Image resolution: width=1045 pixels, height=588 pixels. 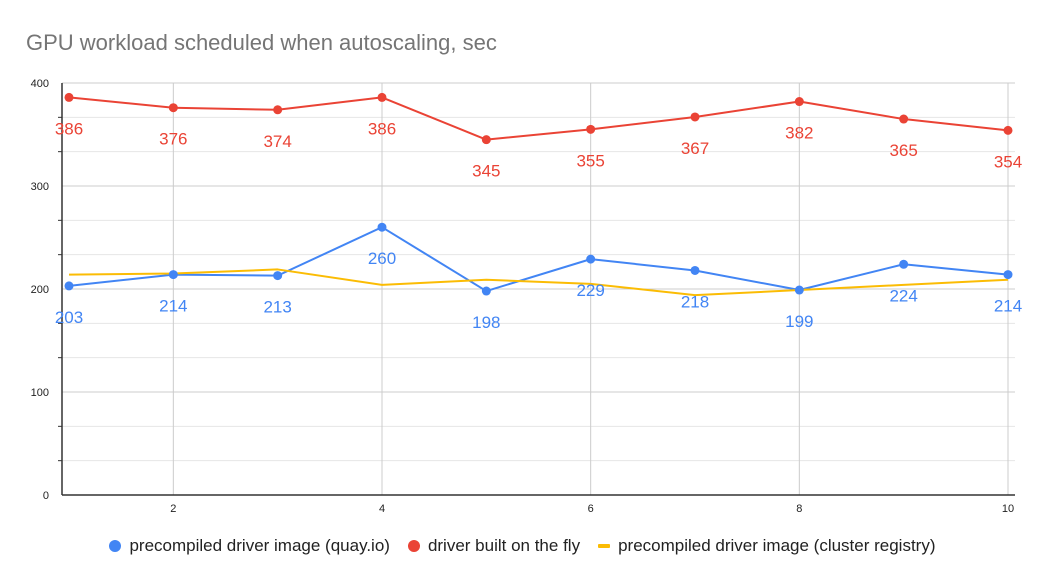 I want to click on x-tick-label: 8, so click(x=799, y=509).